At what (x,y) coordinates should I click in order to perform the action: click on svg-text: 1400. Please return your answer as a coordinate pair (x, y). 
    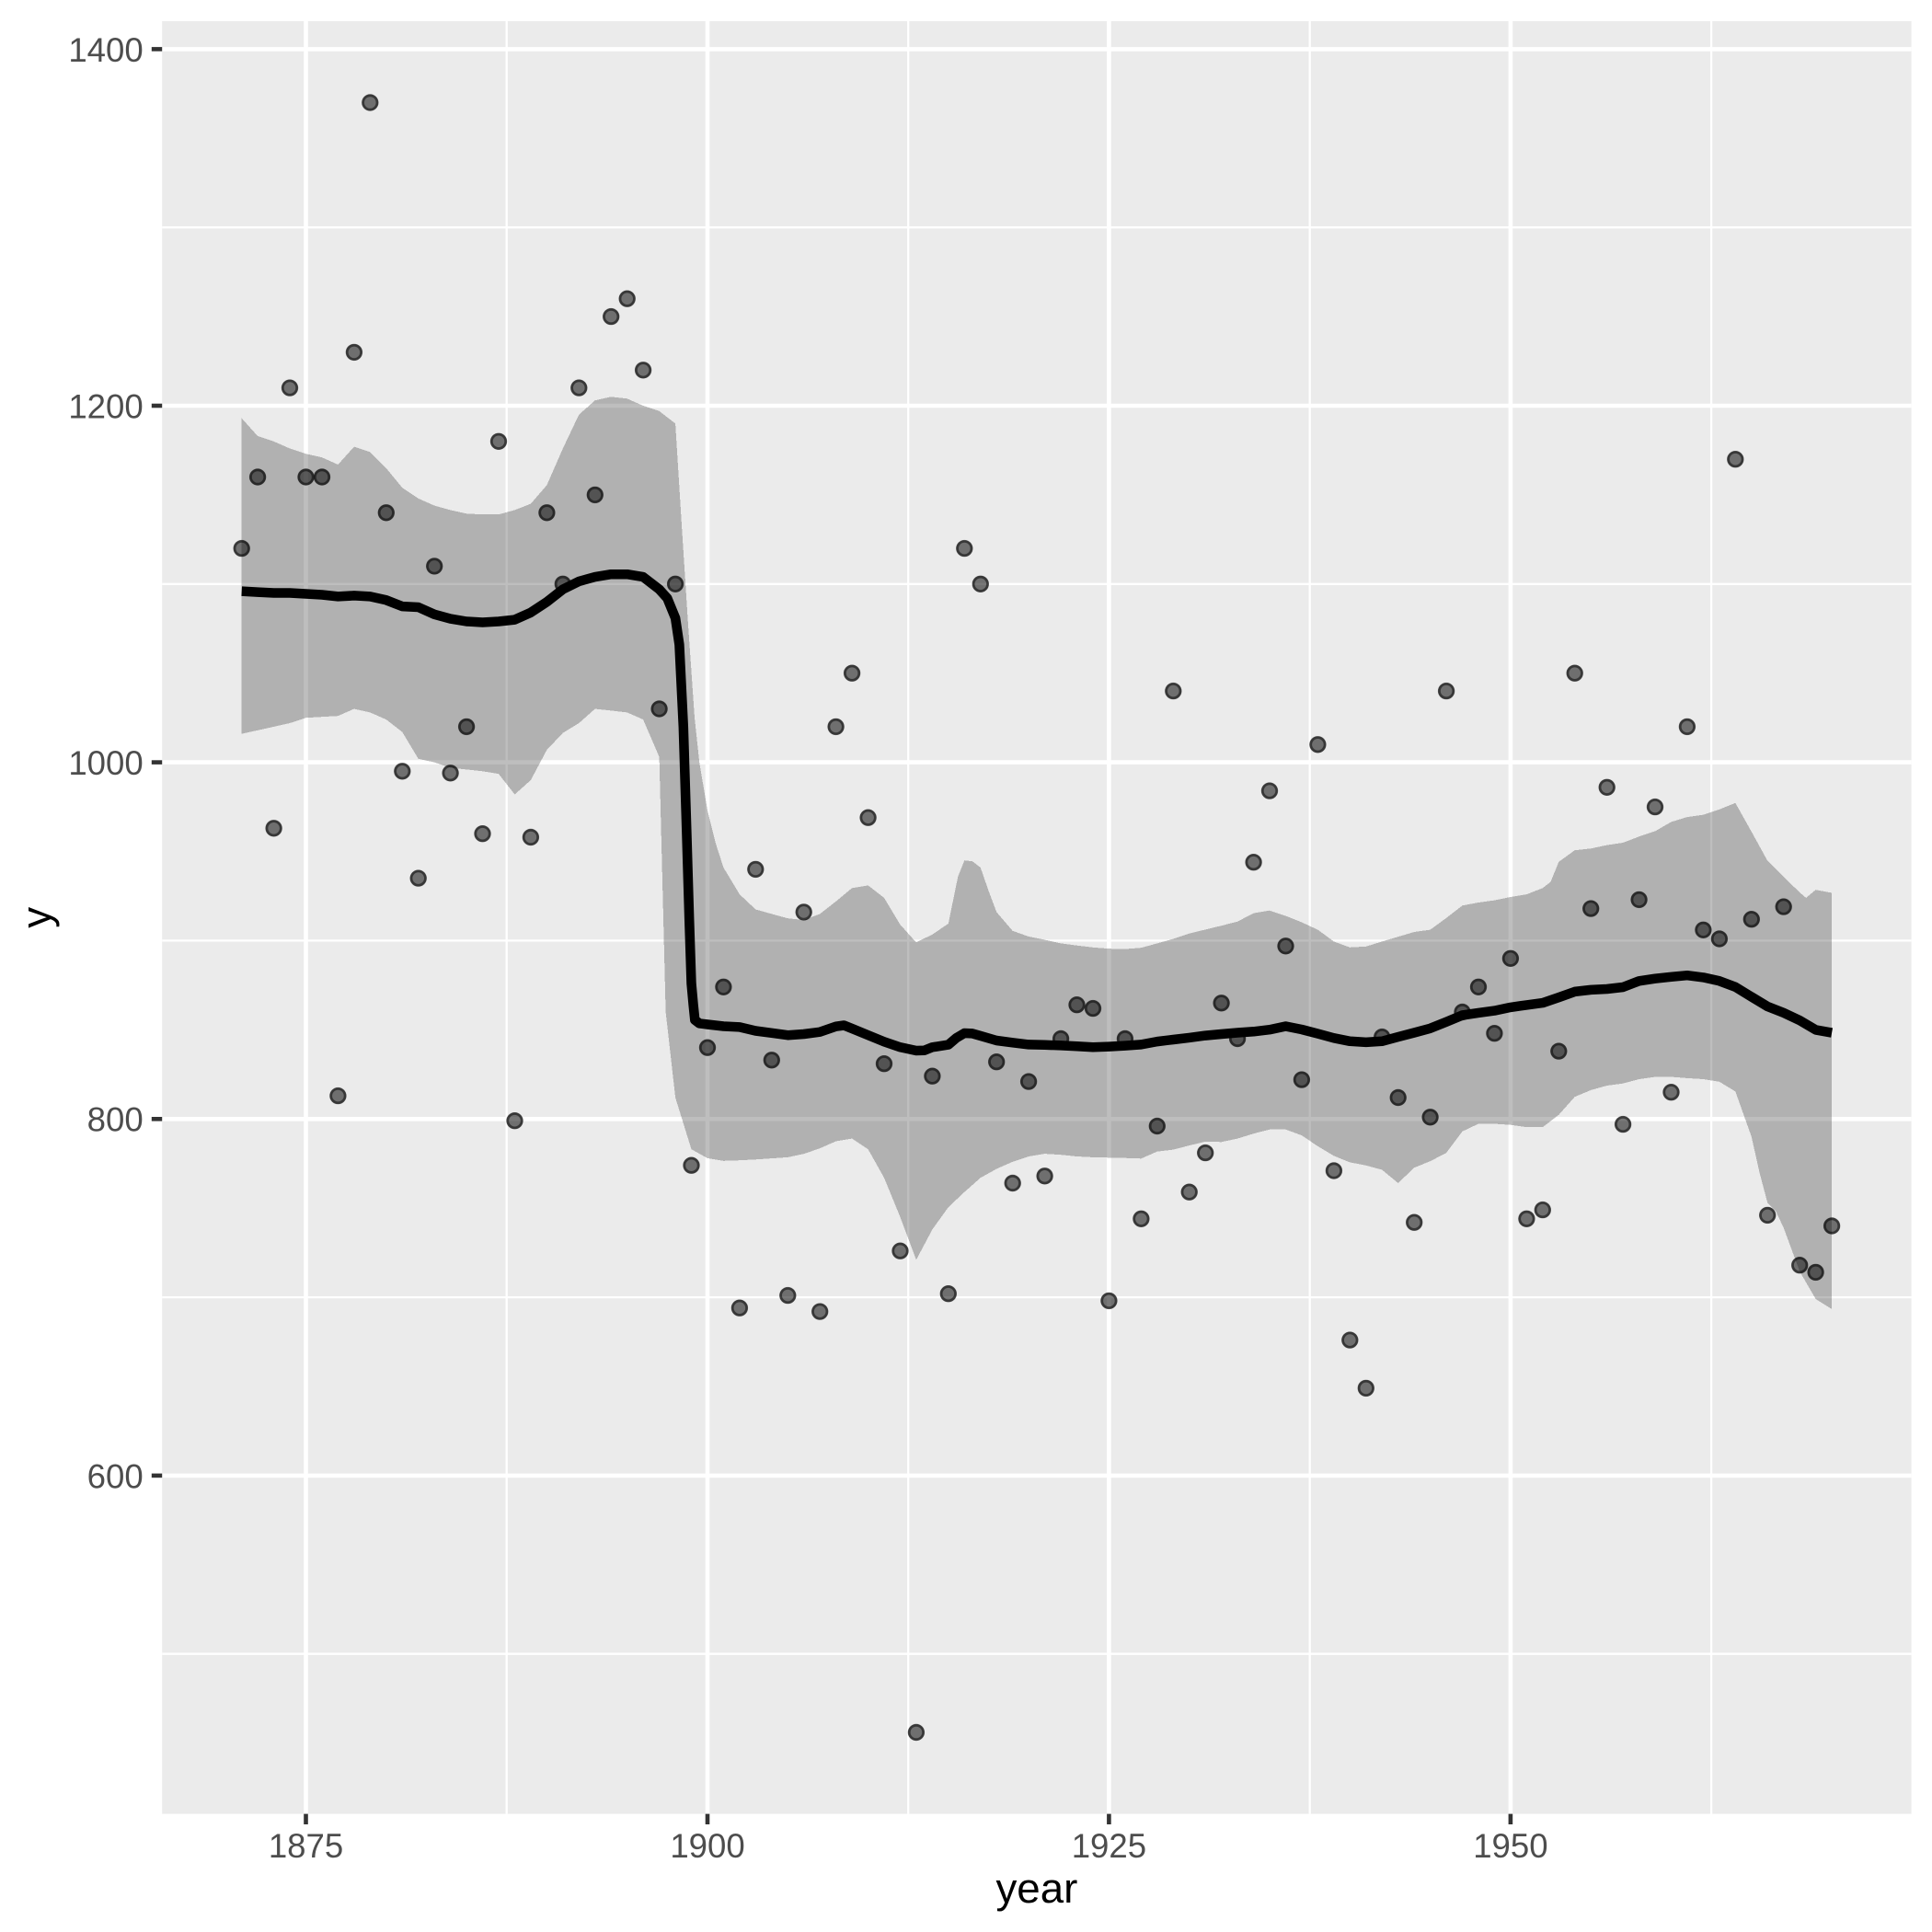
    Looking at the image, I should click on (105, 50).